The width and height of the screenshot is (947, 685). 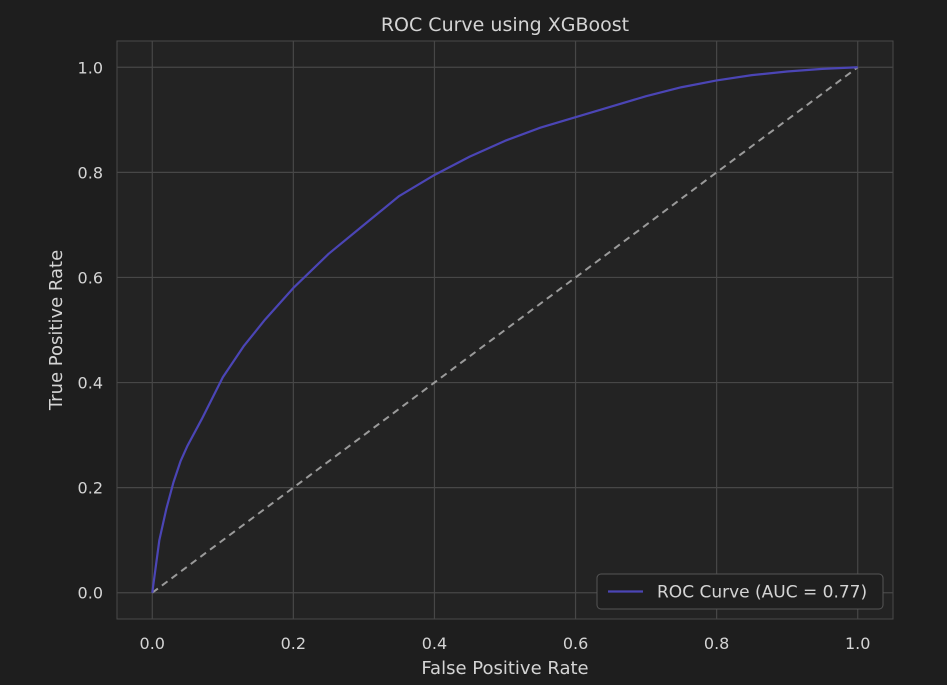 I want to click on x-tick-labels: 0.0 0.2 0.4 0.6 0.8 1.0, so click(x=505, y=643).